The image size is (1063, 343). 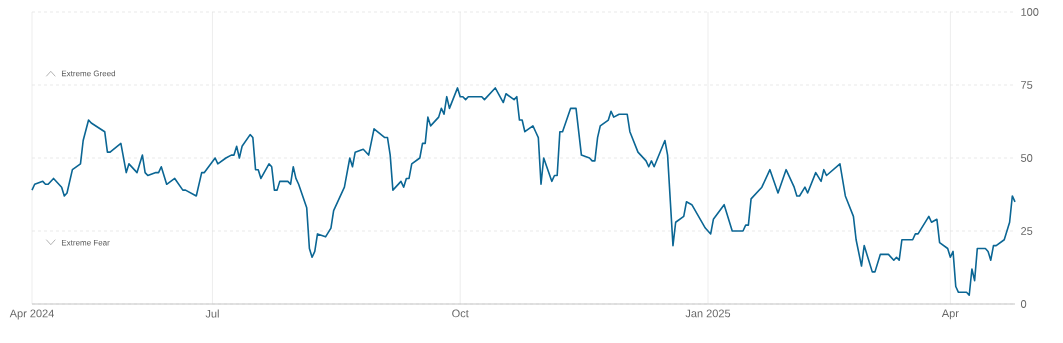 I want to click on y-tick-label: 75, so click(x=1027, y=85).